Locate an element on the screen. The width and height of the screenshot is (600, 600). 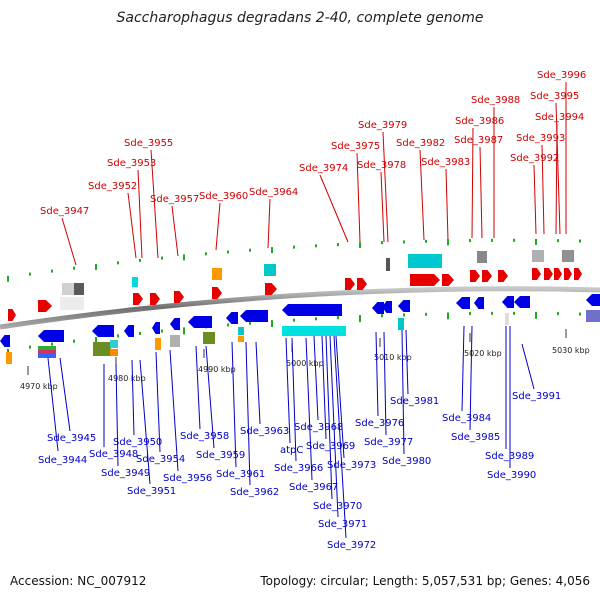
gene-label-sde-3995: Sde_3995 is located at coordinates (554, 96).